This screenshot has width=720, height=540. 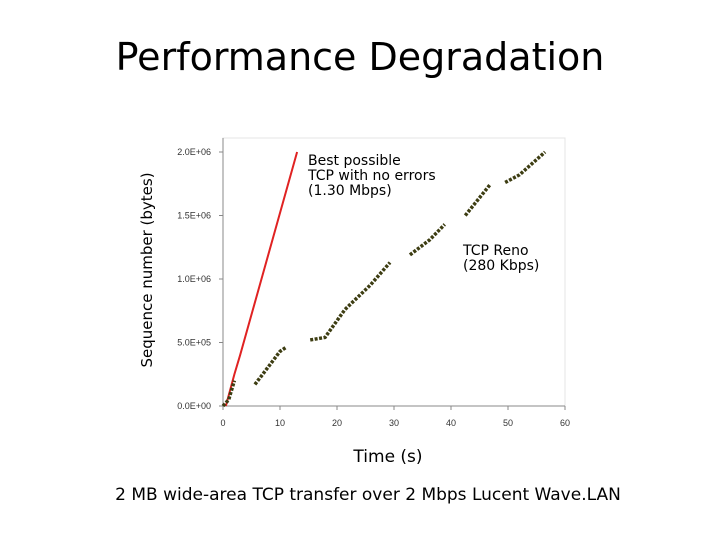 What do you see at coordinates (354, 161) in the screenshot?
I see `annotation: Best possible` at bounding box center [354, 161].